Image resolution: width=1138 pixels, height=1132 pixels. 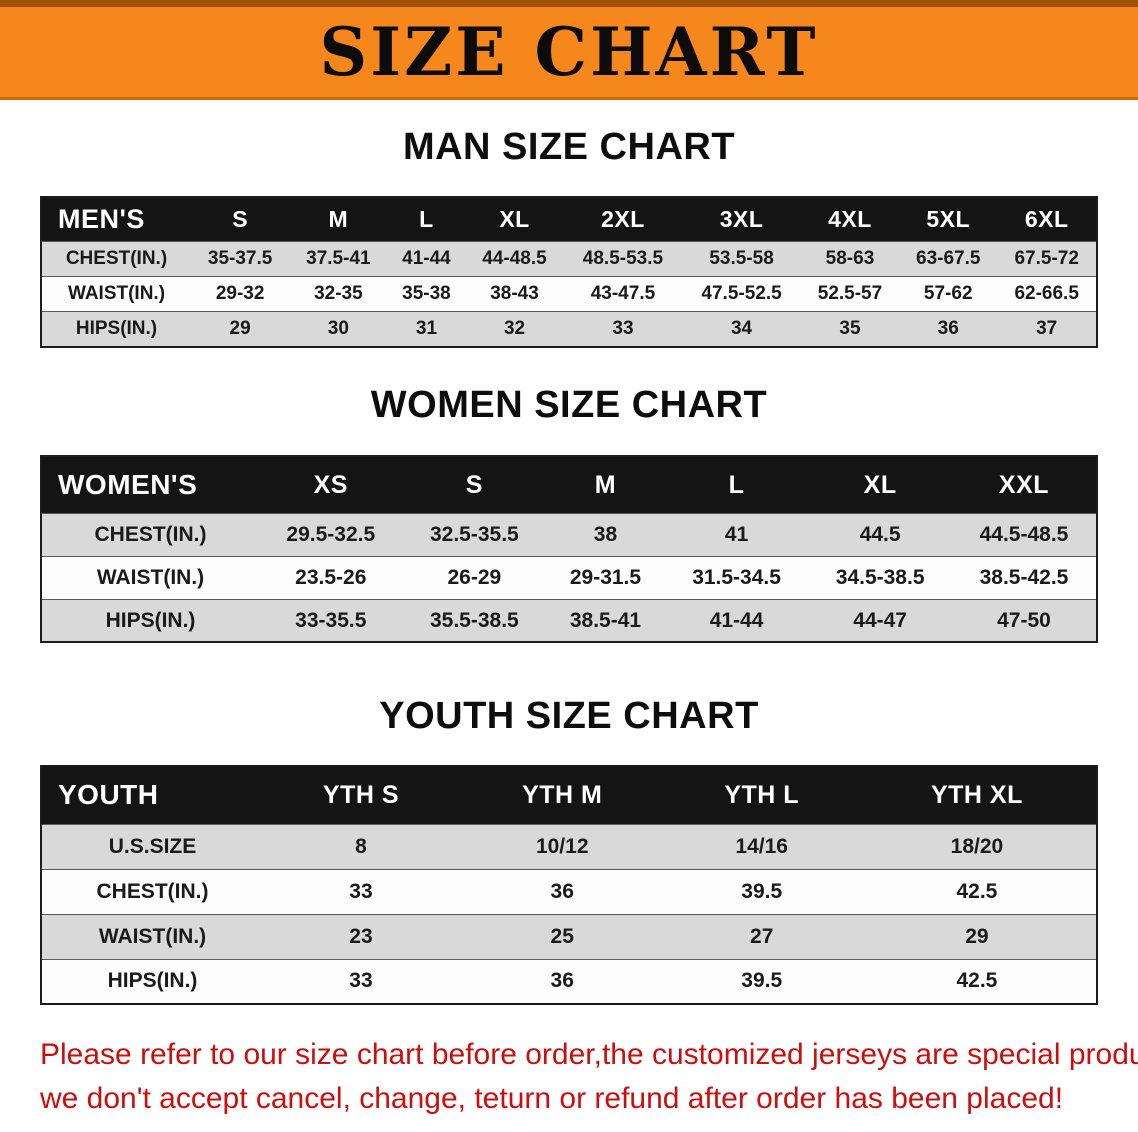 What do you see at coordinates (569, 716) in the screenshot?
I see `youth-section-heading: YOUTH SIZE CHART` at bounding box center [569, 716].